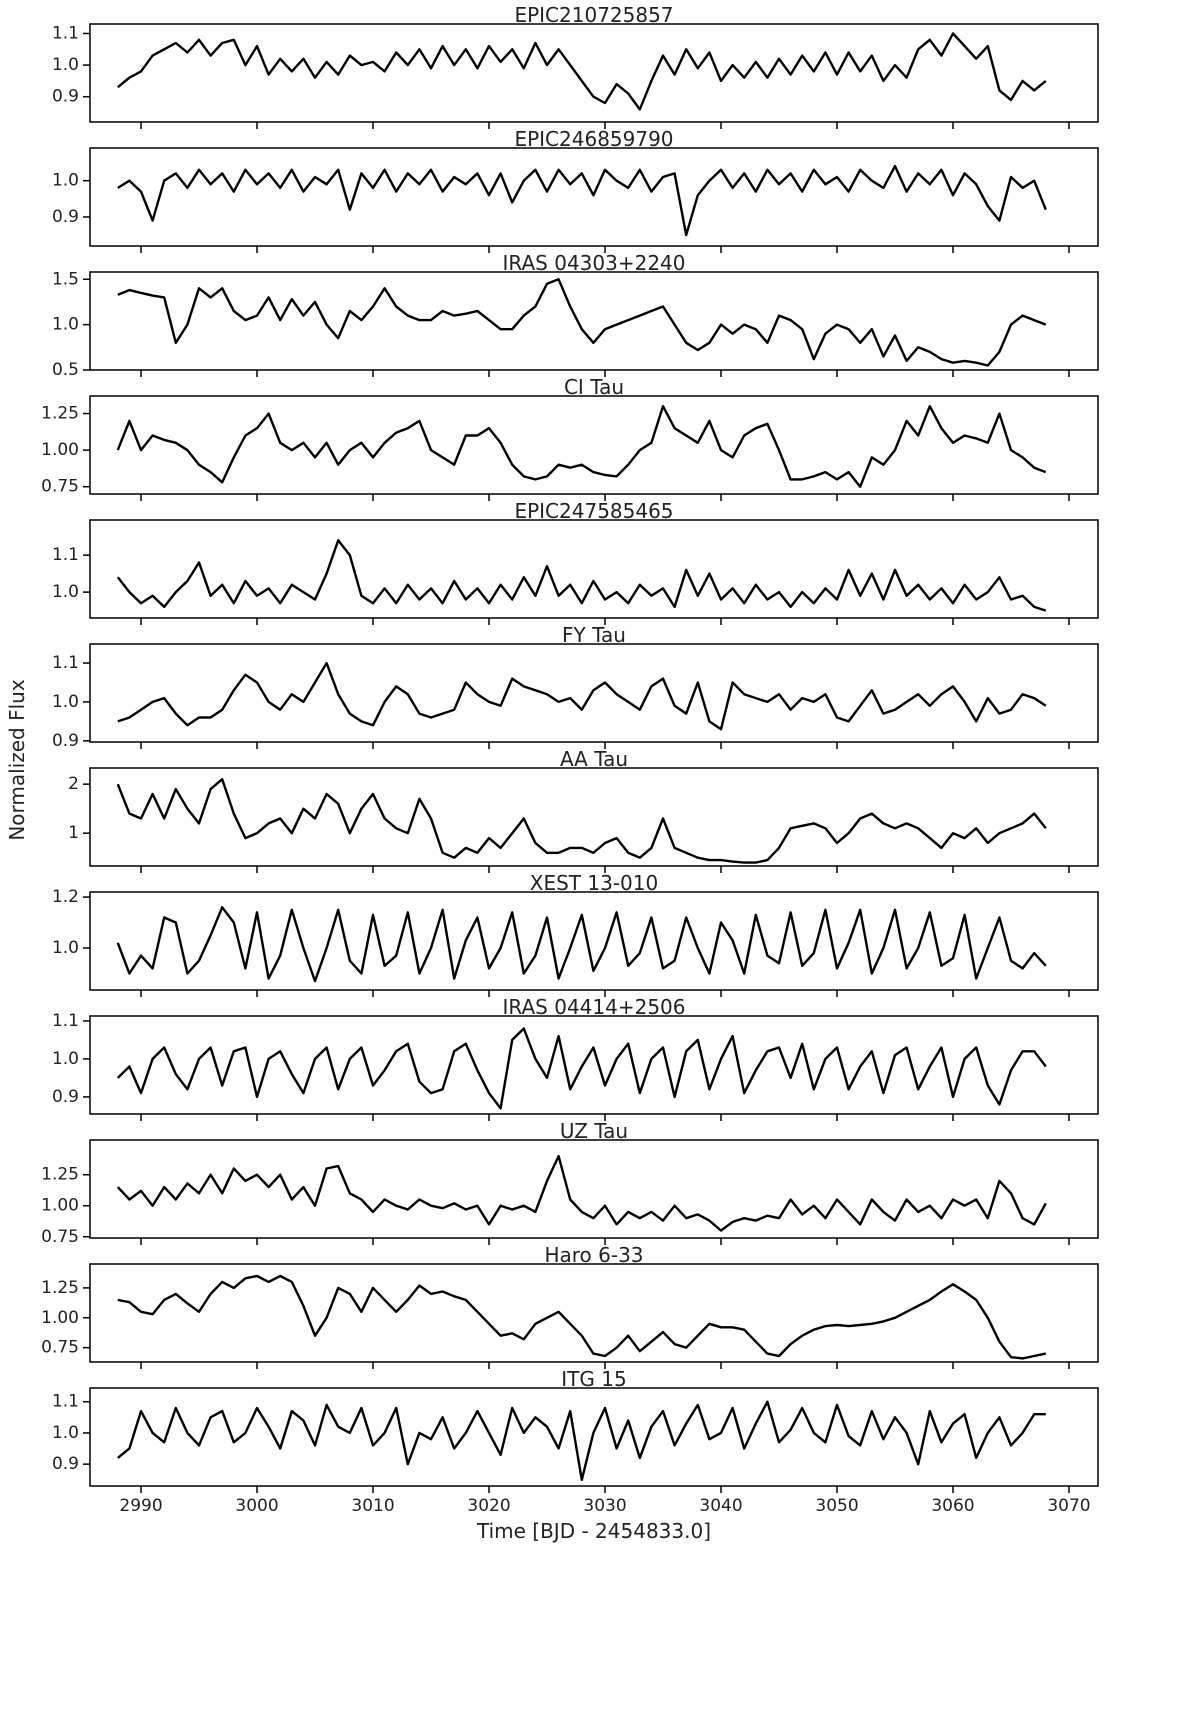 This screenshot has height=1709, width=1200. I want to click on y-tick-label: 1.2, so click(65, 897).